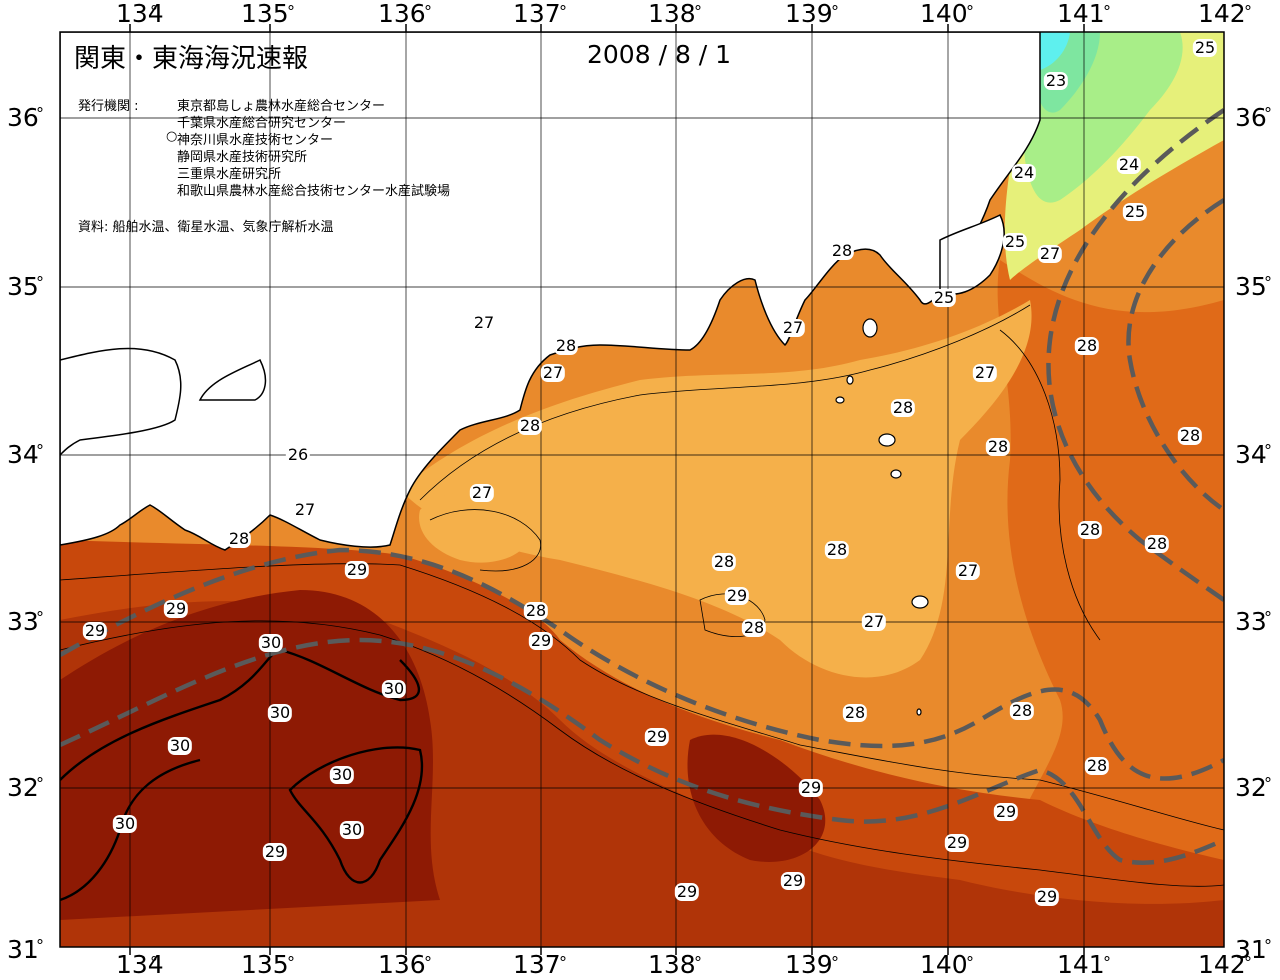  What do you see at coordinates (1251, 787) in the screenshot?
I see `lat-label-right-32: 32` at bounding box center [1251, 787].